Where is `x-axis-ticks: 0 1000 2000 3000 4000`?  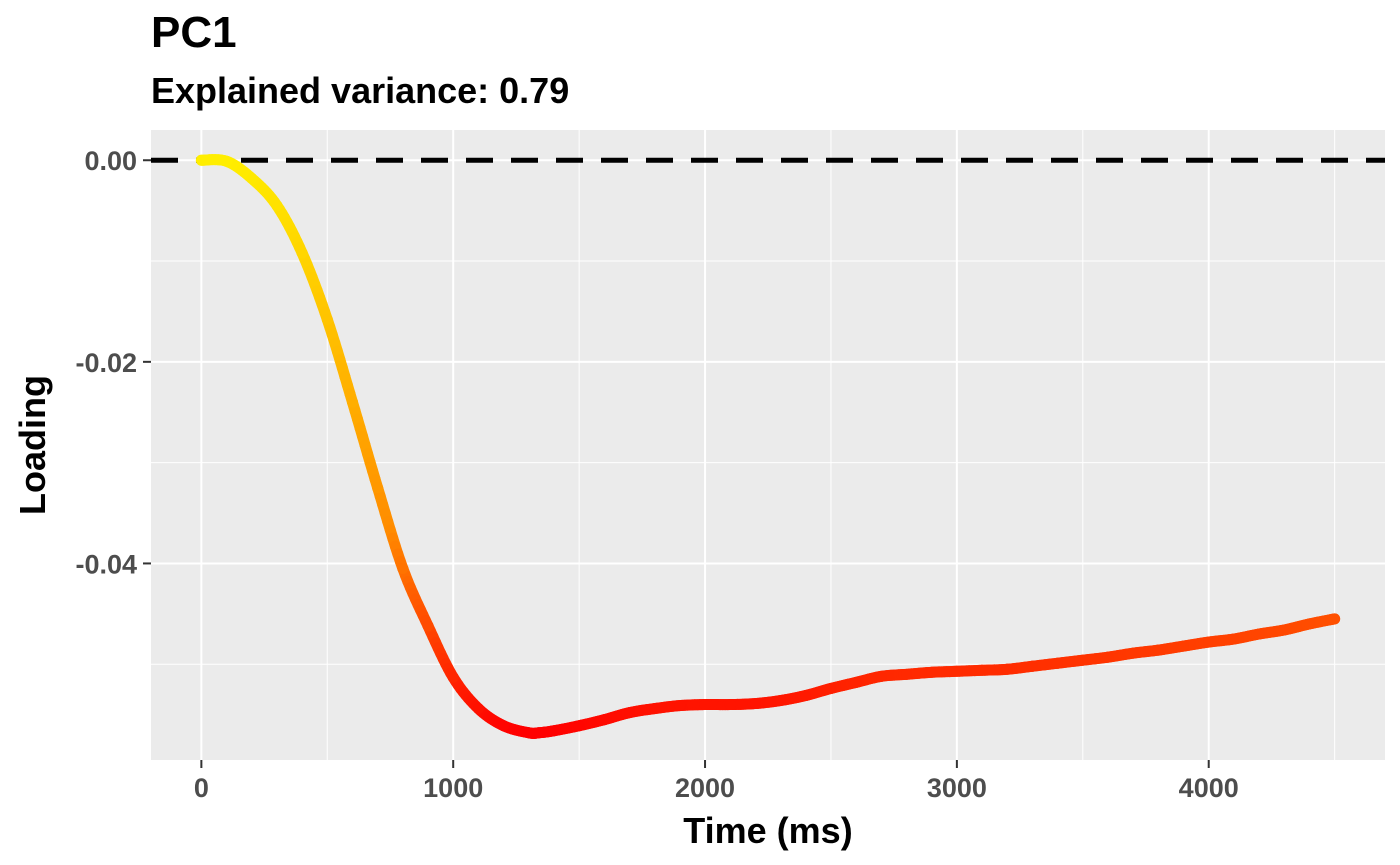 x-axis-ticks: 0 1000 2000 3000 4000 is located at coordinates (716, 781).